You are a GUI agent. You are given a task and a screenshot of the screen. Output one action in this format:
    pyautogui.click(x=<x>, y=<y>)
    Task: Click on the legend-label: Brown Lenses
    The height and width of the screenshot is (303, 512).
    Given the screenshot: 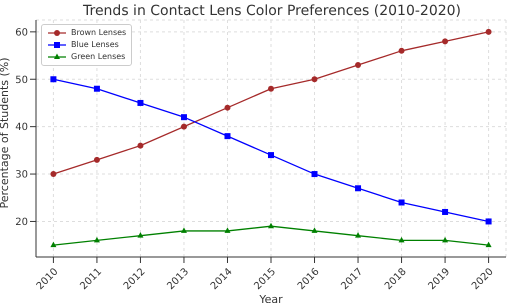 What is the action you would take?
    pyautogui.click(x=98, y=33)
    